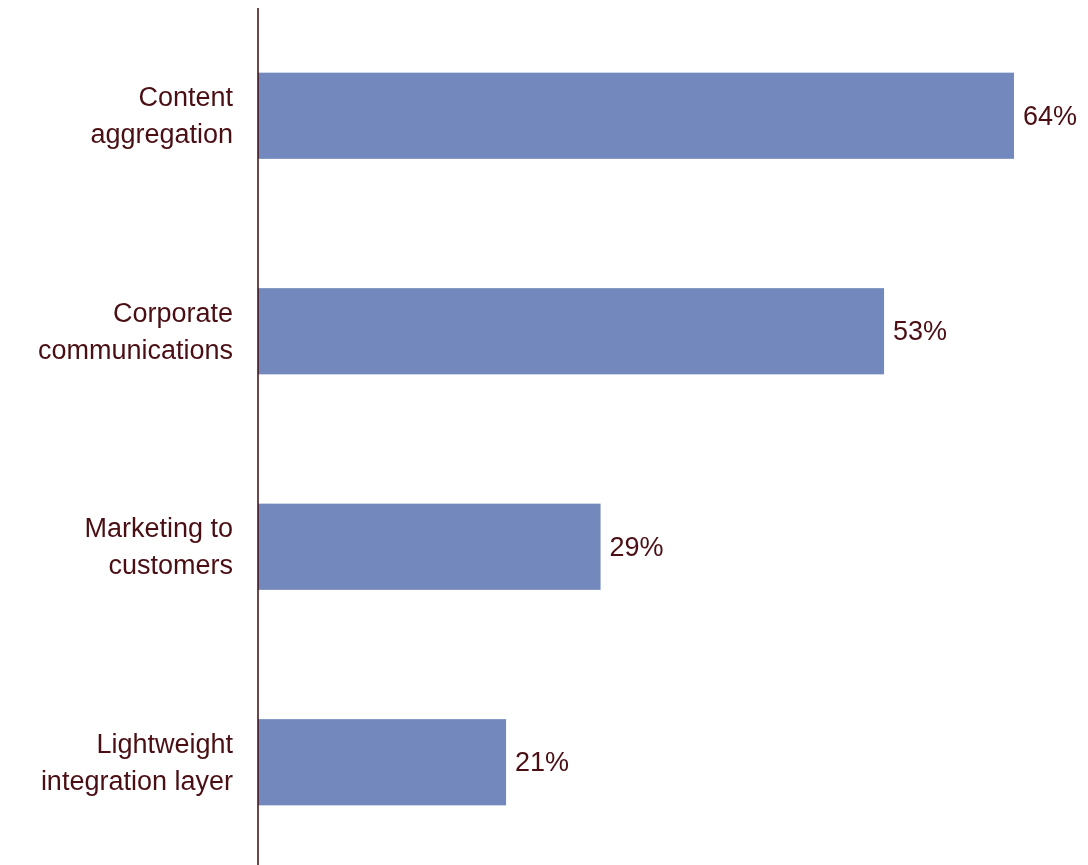  I want to click on data-label: 53%, so click(920, 331).